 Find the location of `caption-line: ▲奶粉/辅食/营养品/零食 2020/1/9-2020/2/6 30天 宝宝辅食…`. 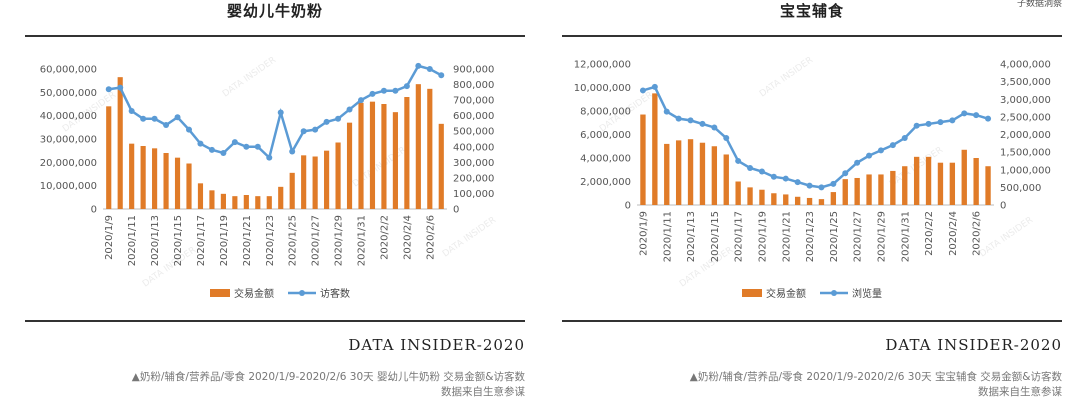

caption-line: ▲奶粉/辅食/营养品/零食 2020/1/9-2020/2/6 30天 宝宝辅食… is located at coordinates (875, 377).